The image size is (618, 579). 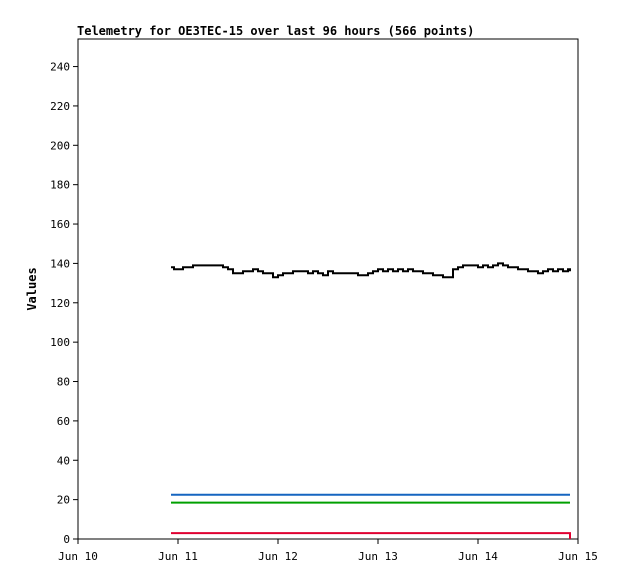 What do you see at coordinates (60, 185) in the screenshot?
I see `y-tick-label: 180` at bounding box center [60, 185].